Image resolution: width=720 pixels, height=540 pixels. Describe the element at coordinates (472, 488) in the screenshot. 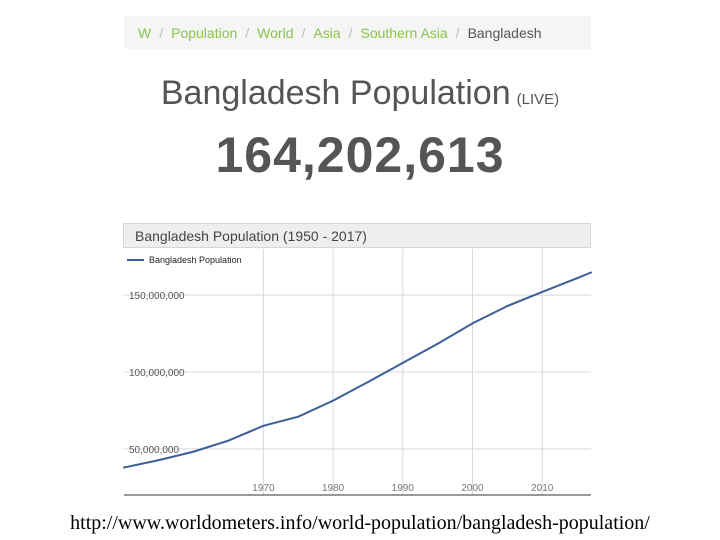

I see `x-tick-label: 2000` at that location.